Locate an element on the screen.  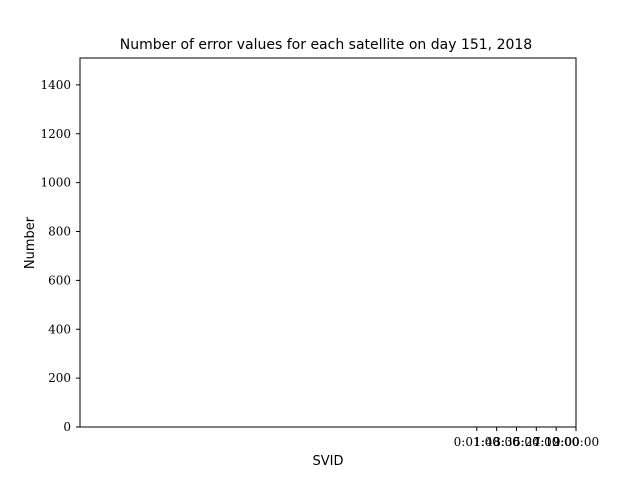
y-tick-label: 0 is located at coordinates (67, 427).